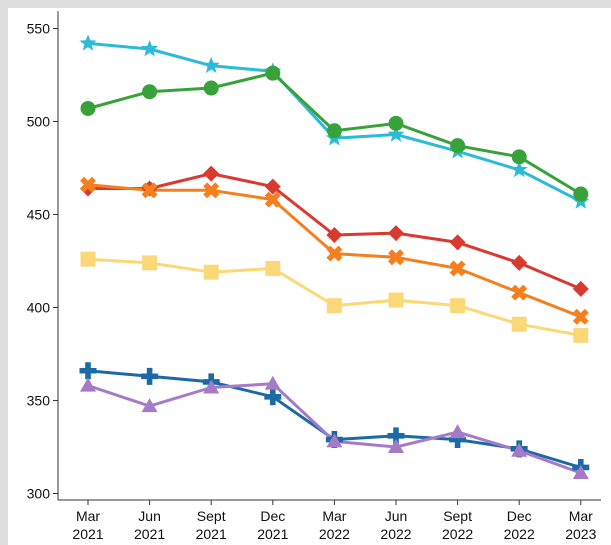 This screenshot has height=545, width=611. Describe the element at coordinates (272, 525) in the screenshot. I see `x-tick-label: Dec 2021` at that location.